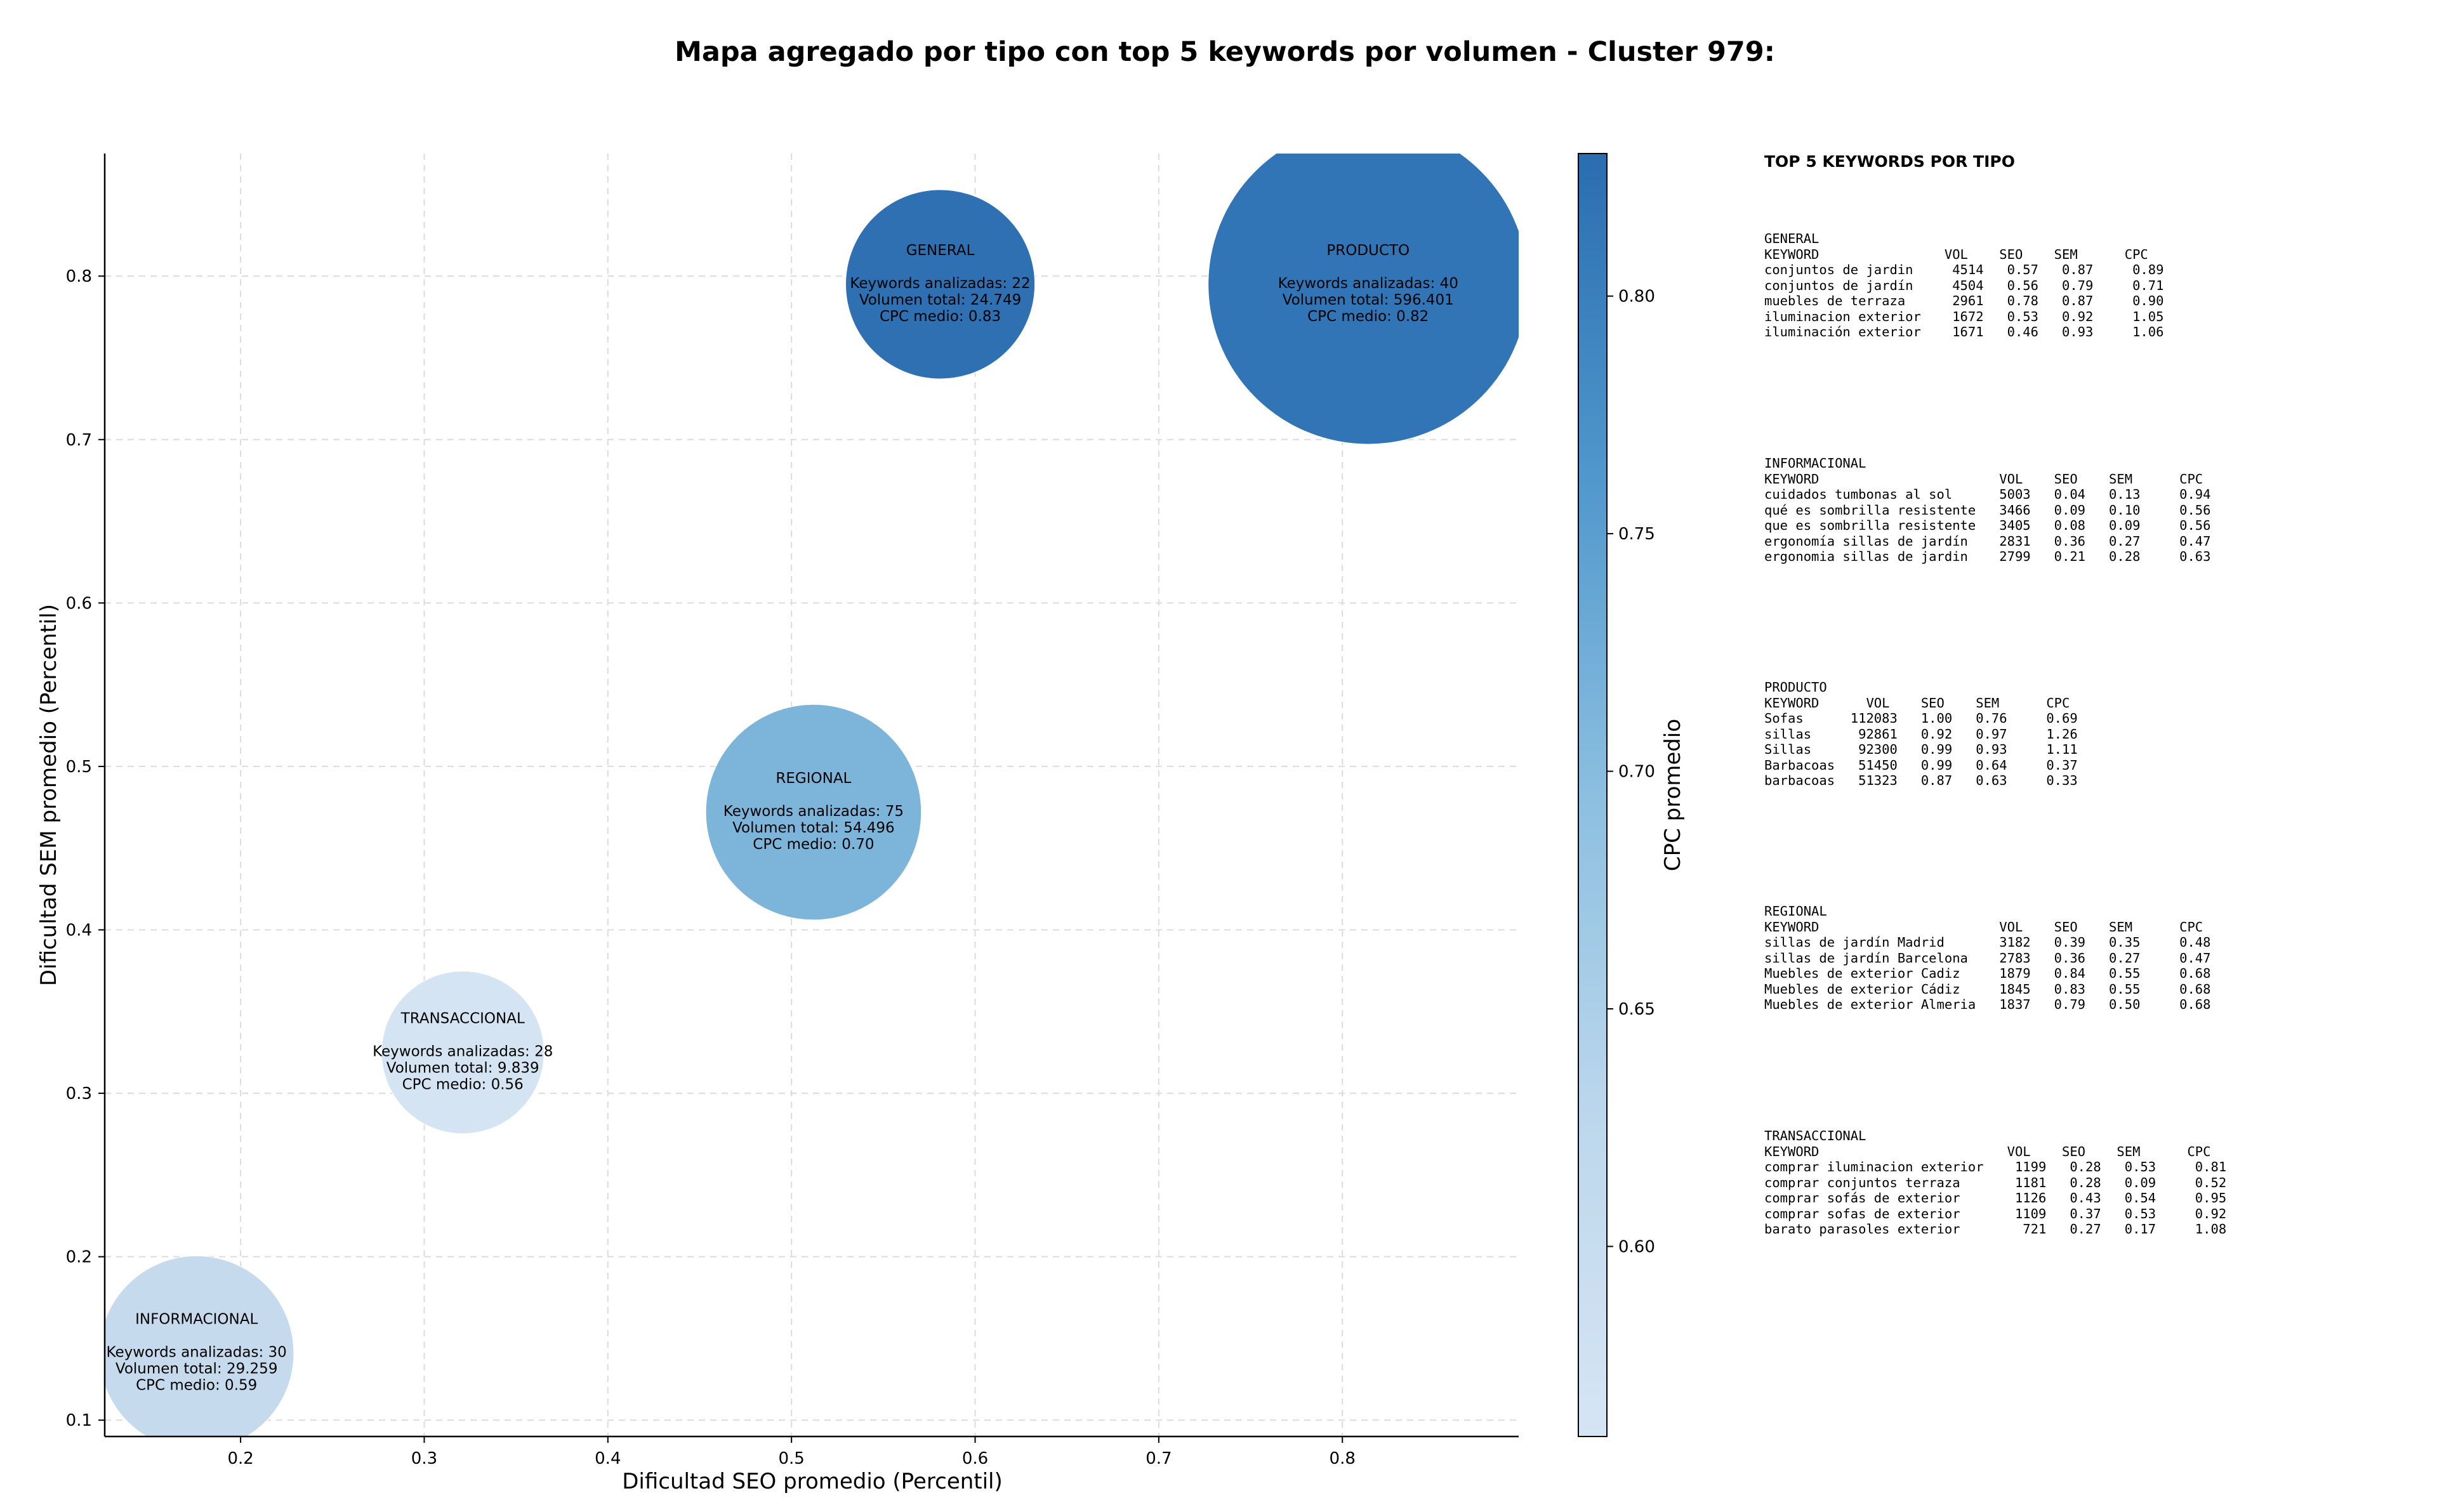  Describe the element at coordinates (240, 1459) in the screenshot. I see `x-tick-label: 0.2` at that location.